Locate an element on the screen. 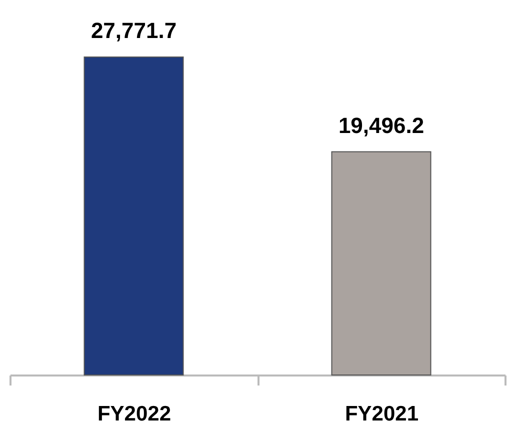 The height and width of the screenshot is (432, 522). data-label: 27,771.7 is located at coordinates (133, 30).